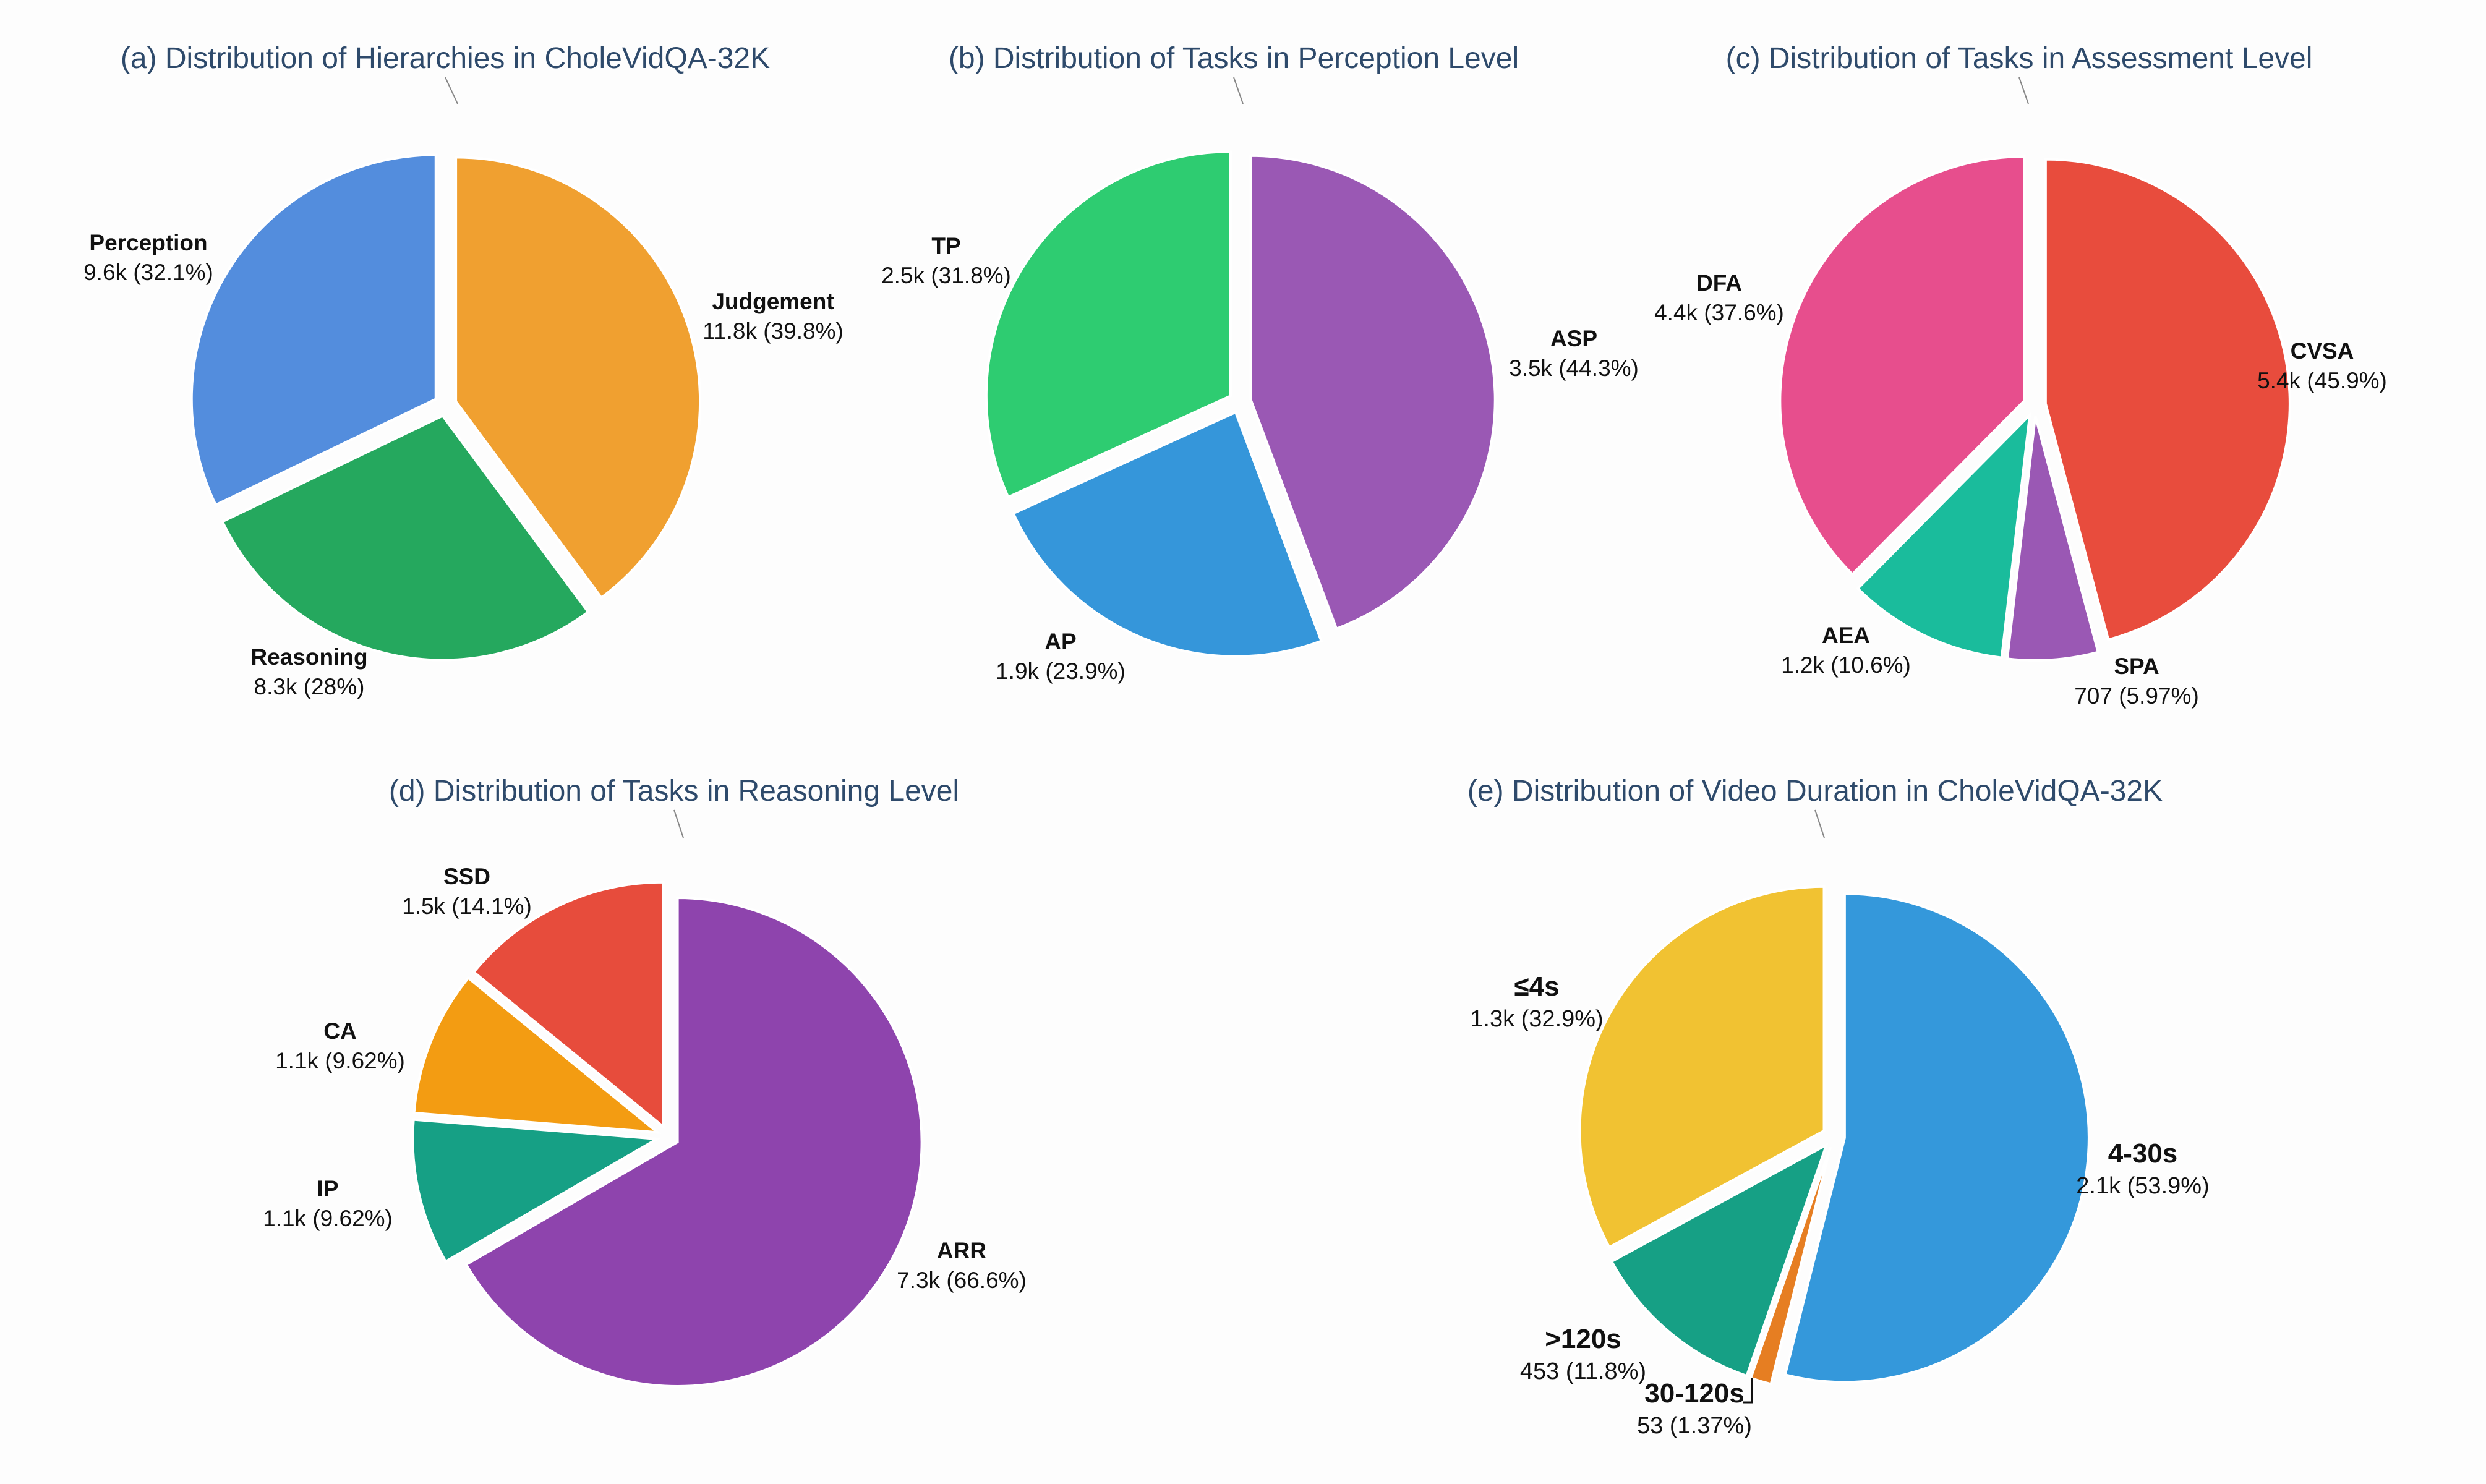 The image size is (2486, 1484). What do you see at coordinates (946, 275) in the screenshot?
I see `slice-label-value: 2.5k (31.8%)` at bounding box center [946, 275].